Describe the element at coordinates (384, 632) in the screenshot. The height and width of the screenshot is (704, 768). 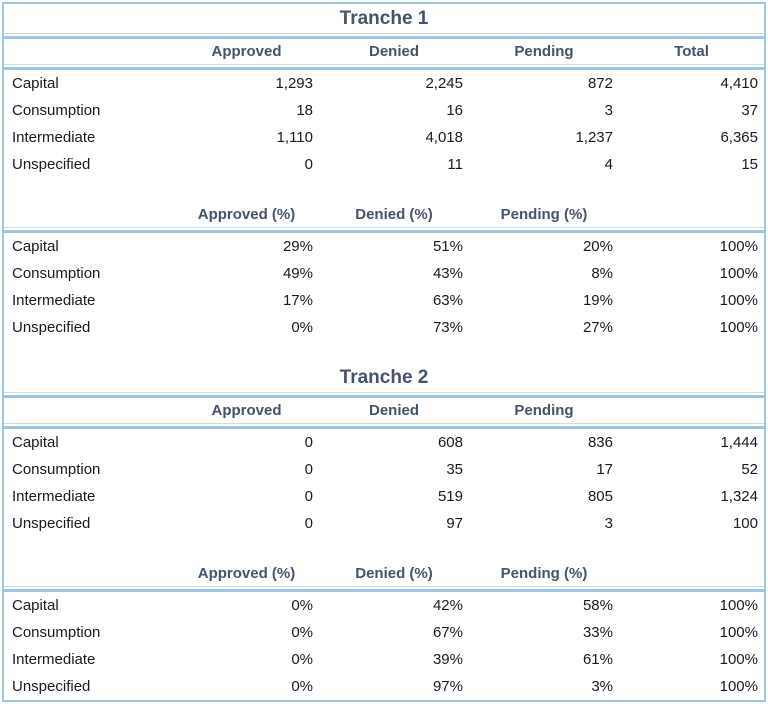
I see `table-row: Consumption 0% 67% 33% 100%` at that location.